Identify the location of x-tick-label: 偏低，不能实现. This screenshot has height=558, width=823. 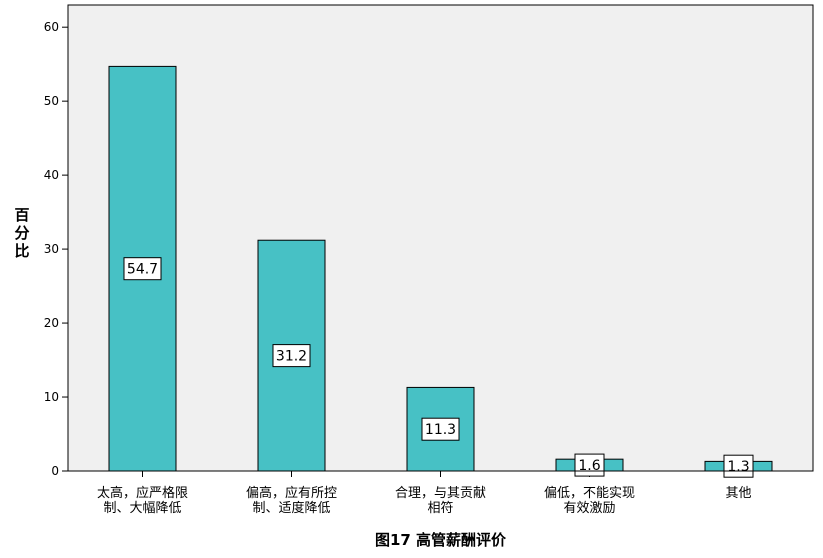
(589, 493).